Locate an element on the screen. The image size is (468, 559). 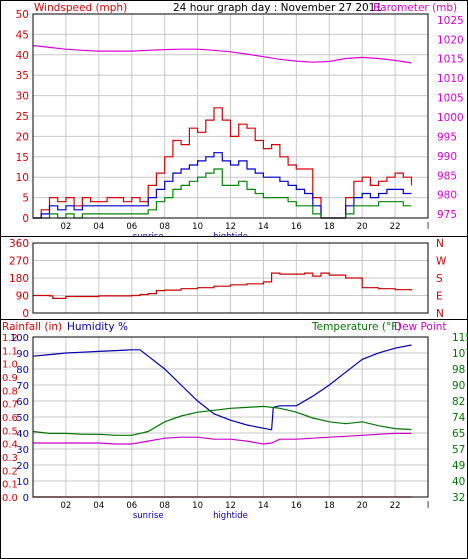
x-tick-label: 16 is located at coordinates (296, 506).